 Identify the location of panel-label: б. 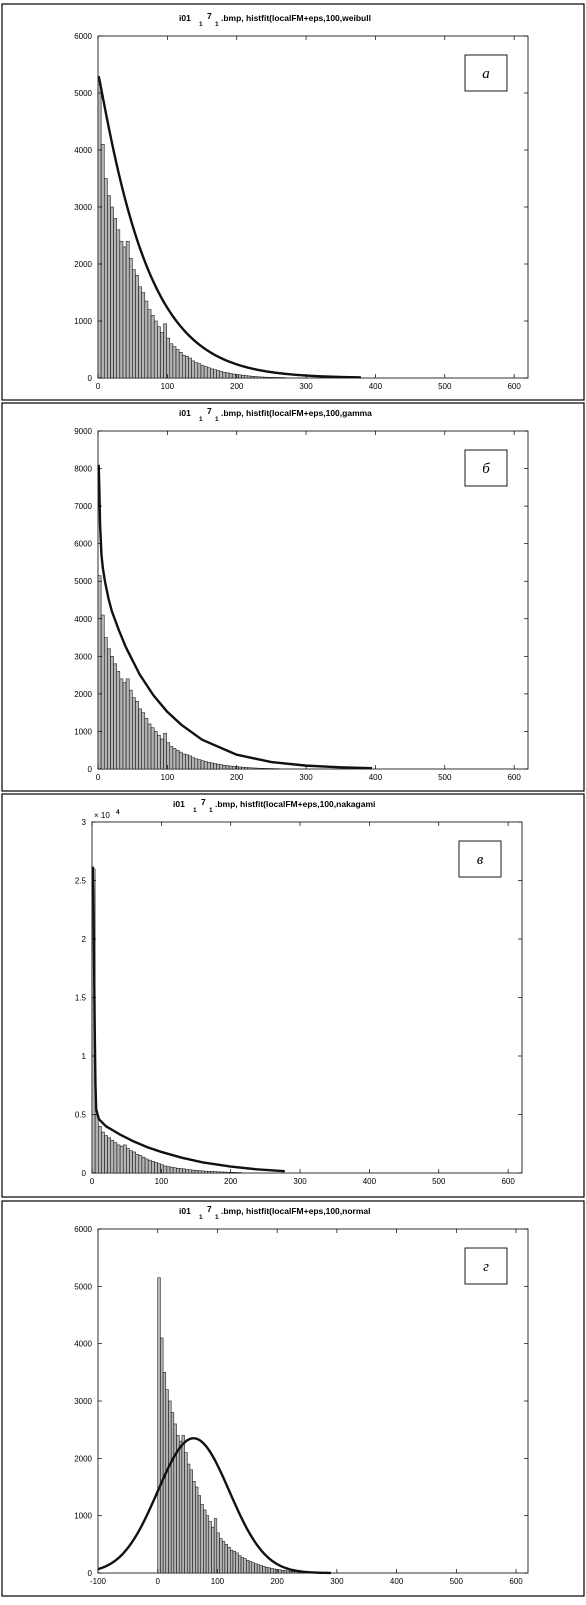
(486, 469).